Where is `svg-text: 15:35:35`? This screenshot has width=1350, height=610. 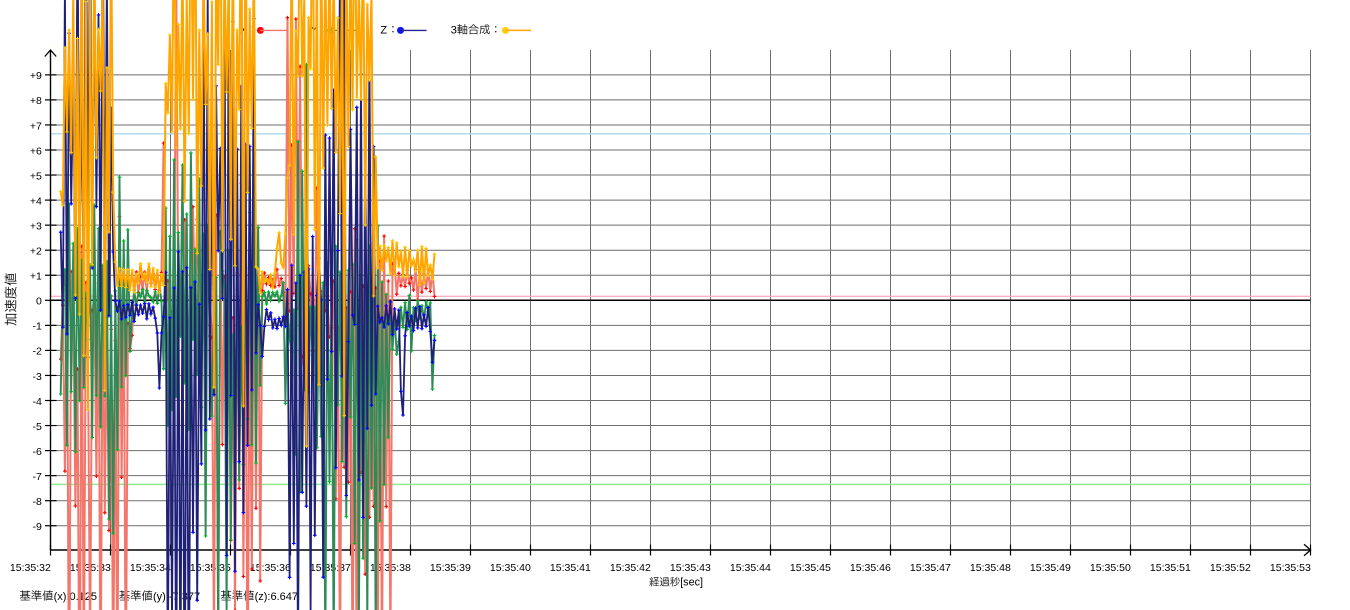
svg-text: 15:35:35 is located at coordinates (210, 568).